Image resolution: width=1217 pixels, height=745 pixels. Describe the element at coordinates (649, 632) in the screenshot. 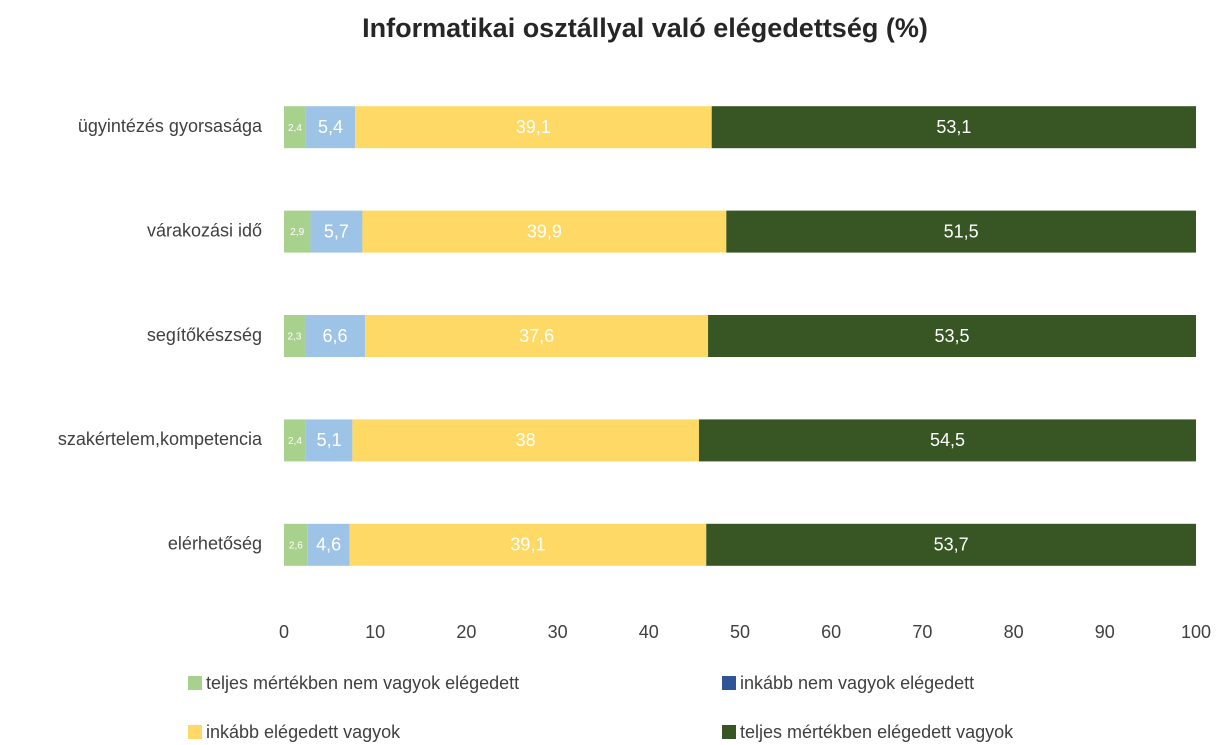

I see `x-tick-label: 40` at that location.